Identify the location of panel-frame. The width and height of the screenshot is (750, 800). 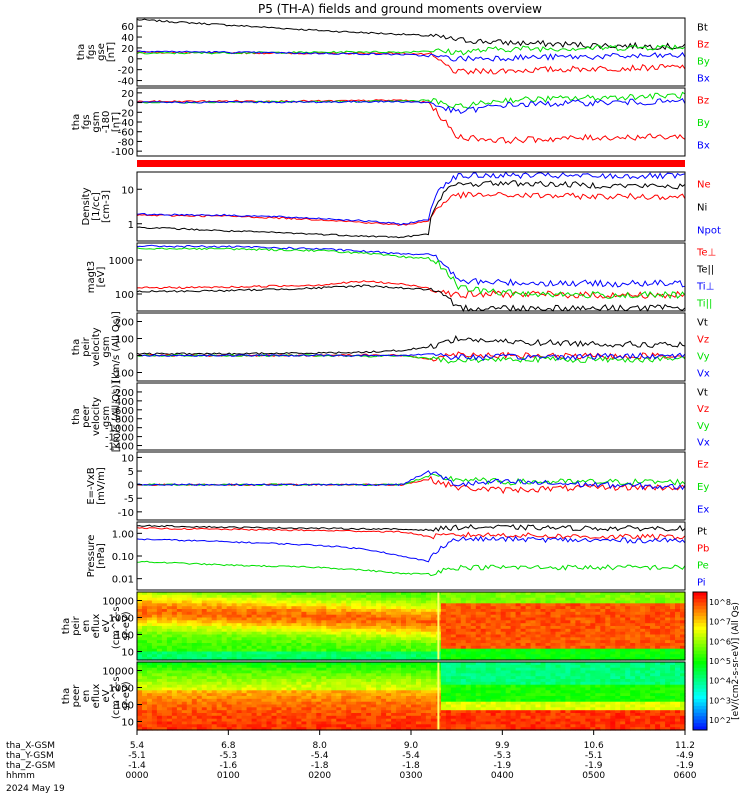
(411, 347).